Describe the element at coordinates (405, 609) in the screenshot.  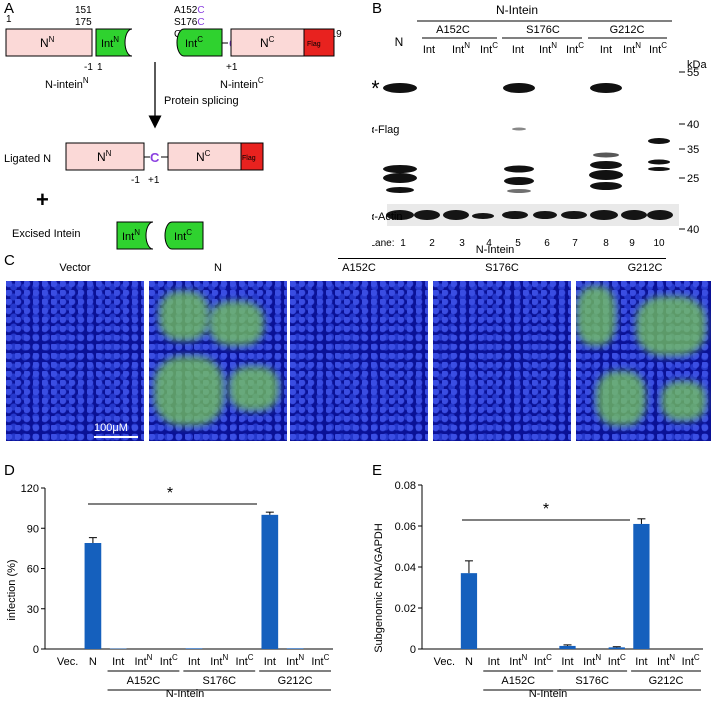
I see `e-ytick-label: 0.02` at that location.